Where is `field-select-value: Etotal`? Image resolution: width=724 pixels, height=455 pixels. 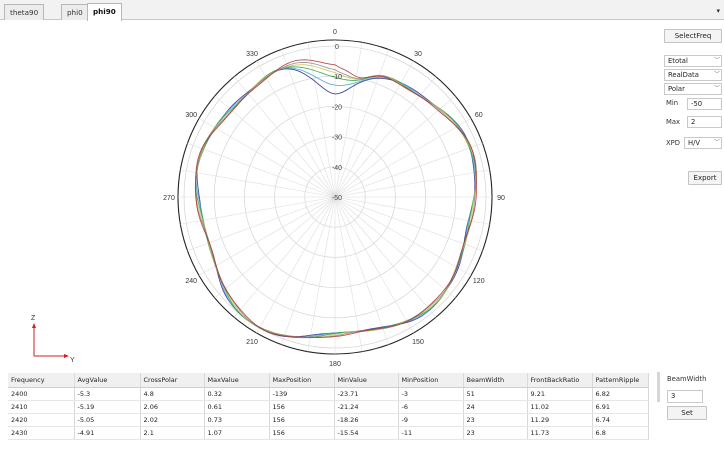
field-select-value: Etotal is located at coordinates (678, 61).